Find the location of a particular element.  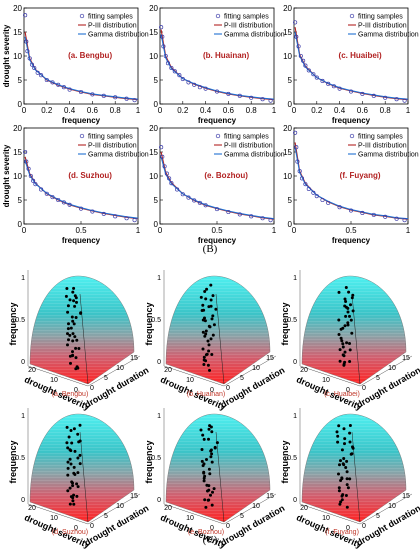

x-tick-label: 0.2 is located at coordinates (183, 110).